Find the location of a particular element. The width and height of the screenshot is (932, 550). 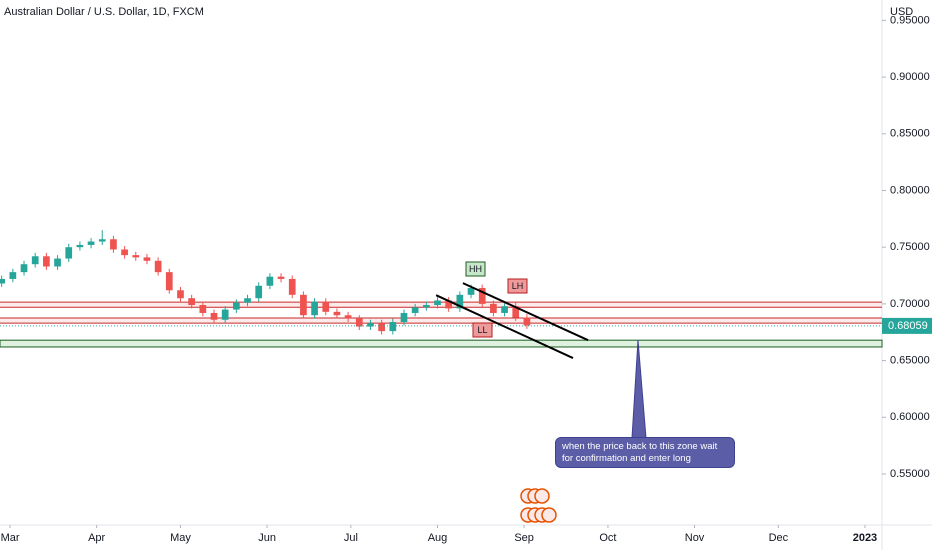

x-tick-label: Dec is located at coordinates (779, 538).